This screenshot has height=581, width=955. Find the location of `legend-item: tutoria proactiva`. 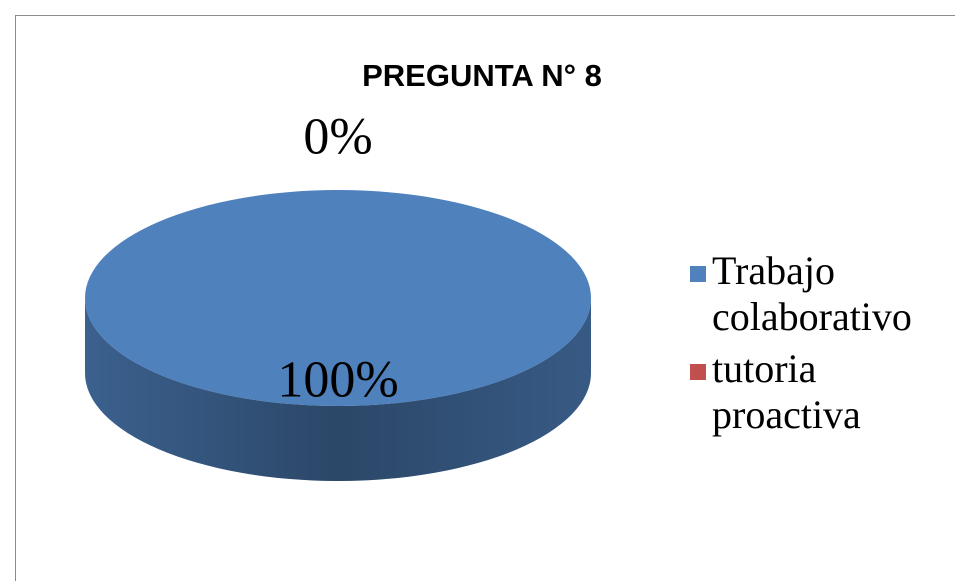

legend-item: tutoria proactiva is located at coordinates (820, 392).